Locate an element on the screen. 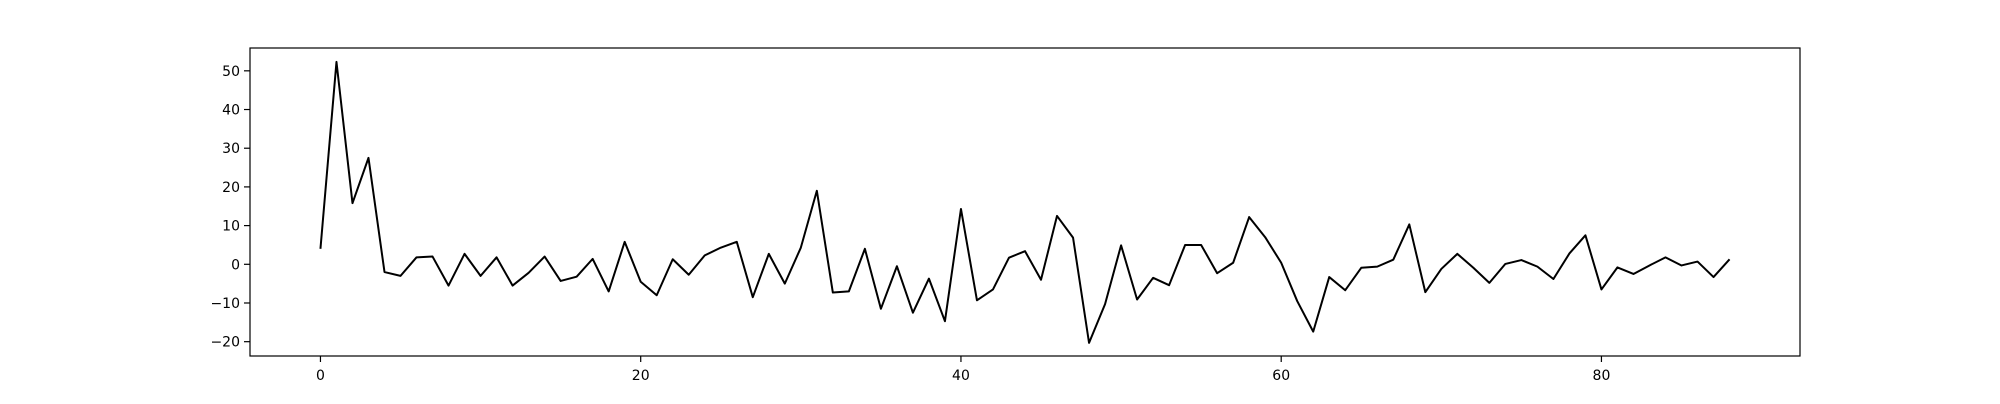 The image size is (2000, 404). y-tick-label: 50 is located at coordinates (231, 72).